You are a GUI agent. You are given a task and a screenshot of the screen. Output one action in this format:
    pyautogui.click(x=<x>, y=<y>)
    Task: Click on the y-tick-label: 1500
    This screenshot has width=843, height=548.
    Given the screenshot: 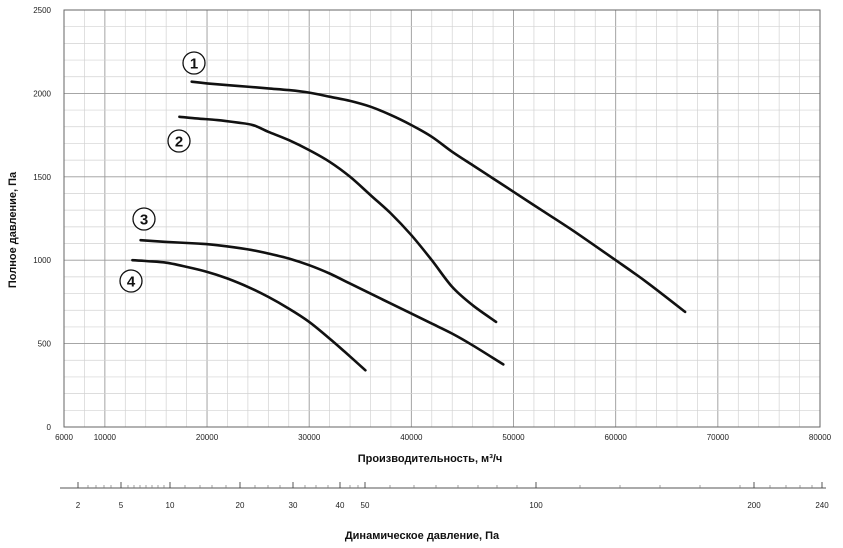 What is the action you would take?
    pyautogui.click(x=42, y=177)
    